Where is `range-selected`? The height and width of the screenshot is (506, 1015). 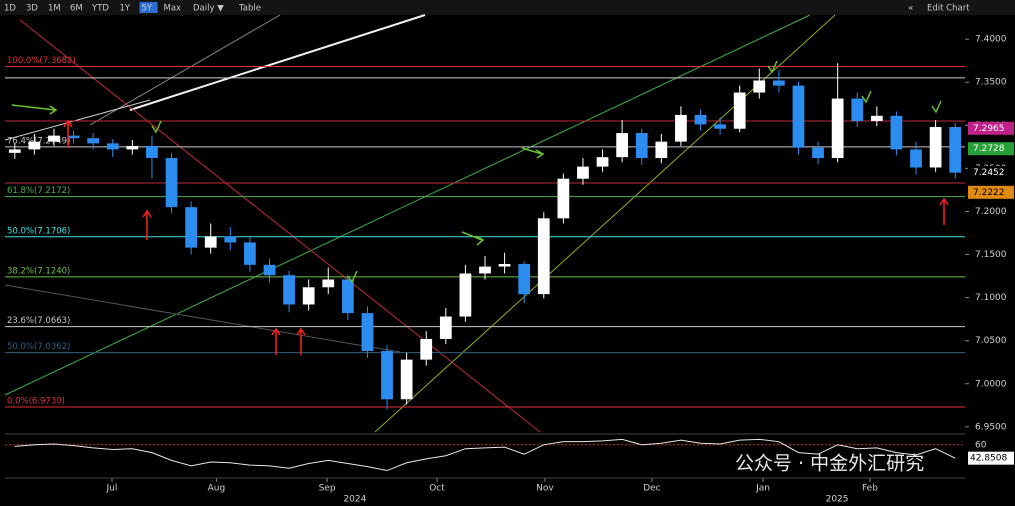
range-selected is located at coordinates (148, 7).